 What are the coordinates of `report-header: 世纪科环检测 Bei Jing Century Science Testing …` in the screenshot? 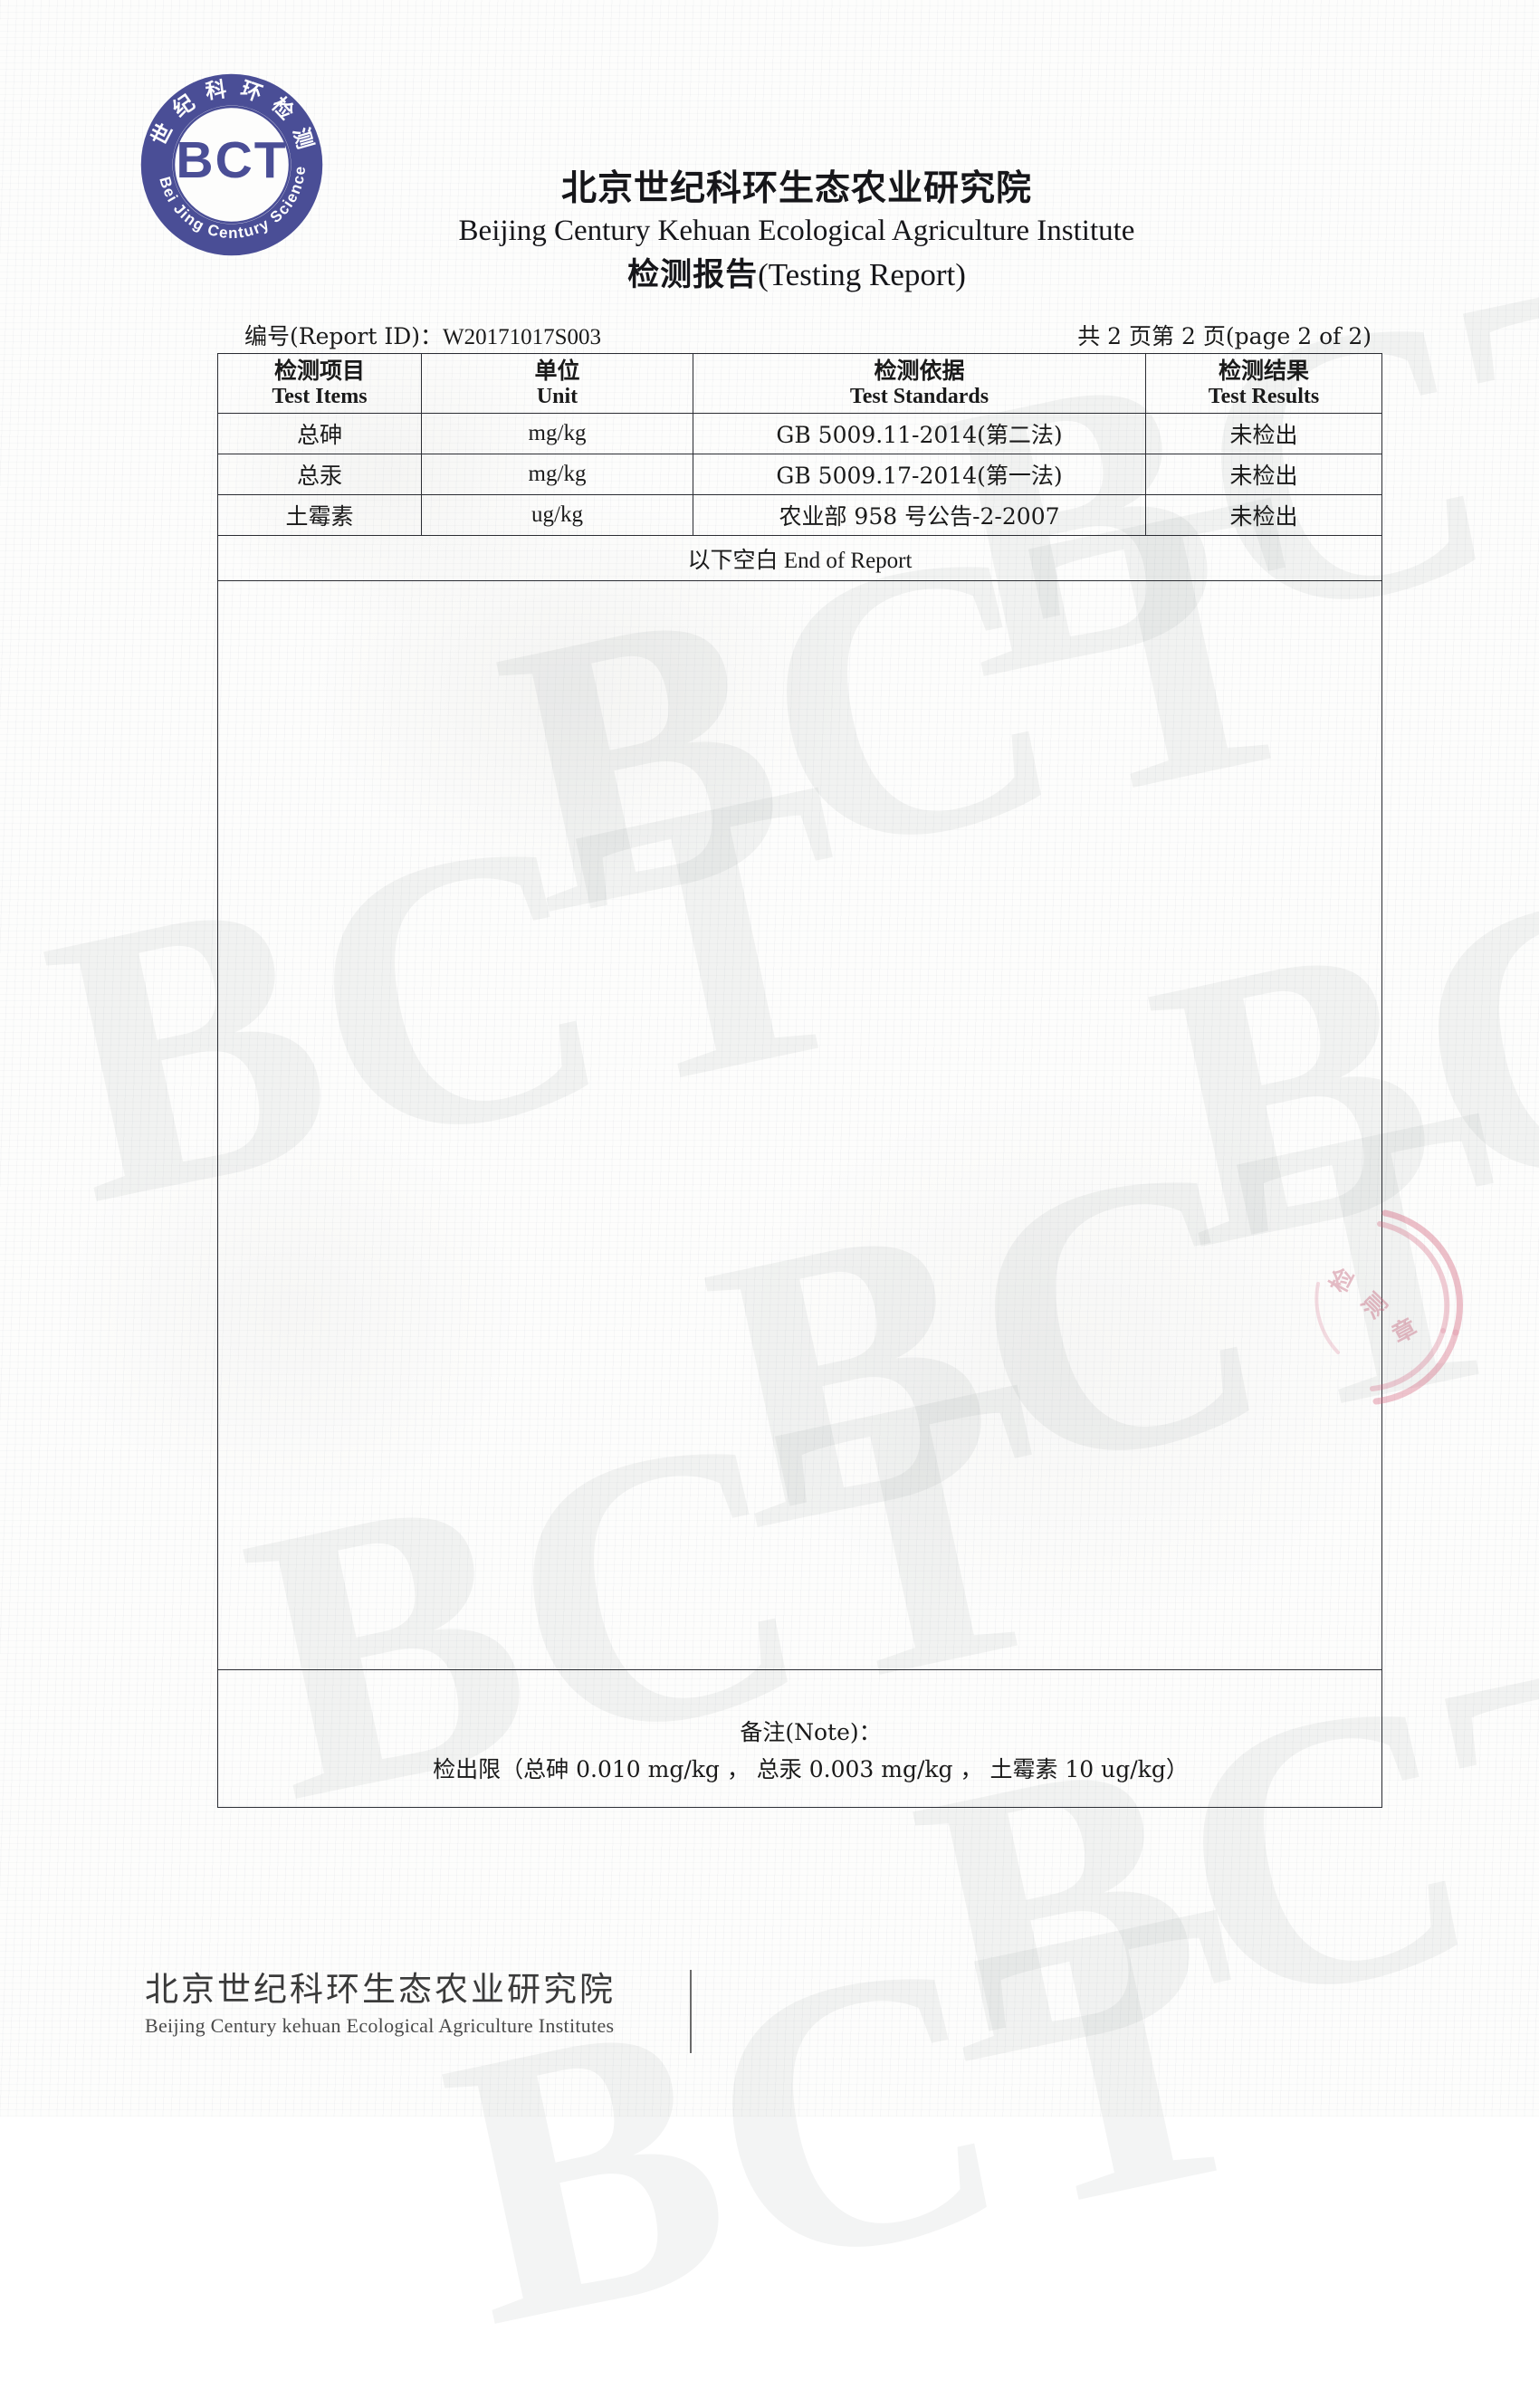 It's located at (769, 158).